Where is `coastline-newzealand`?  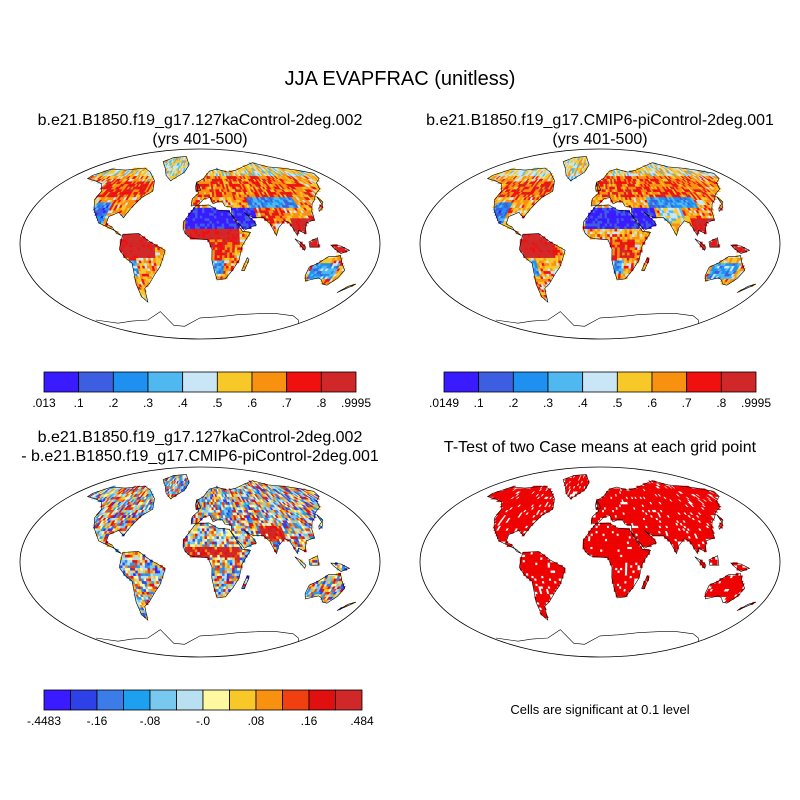 coastline-newzealand is located at coordinates (746, 288).